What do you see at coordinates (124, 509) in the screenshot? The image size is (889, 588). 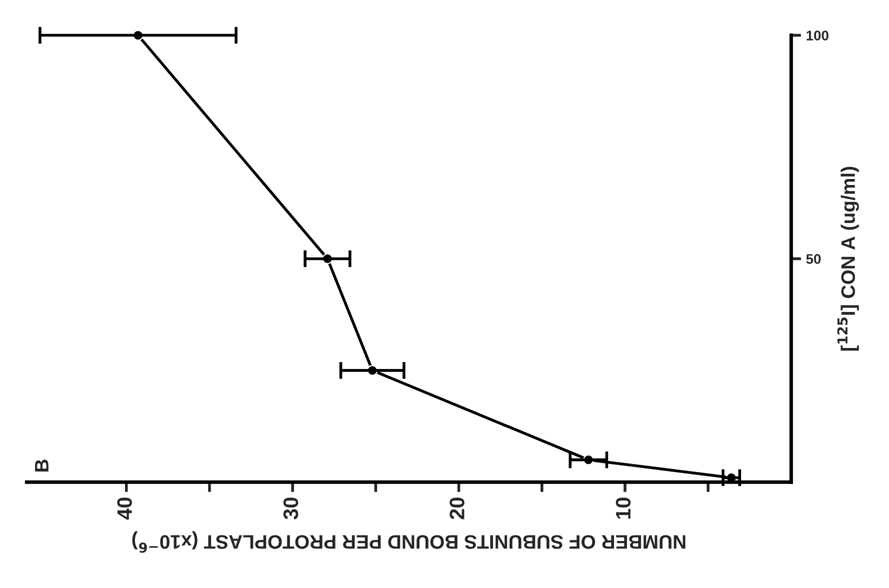 I see `x-tick-label: 40` at bounding box center [124, 509].